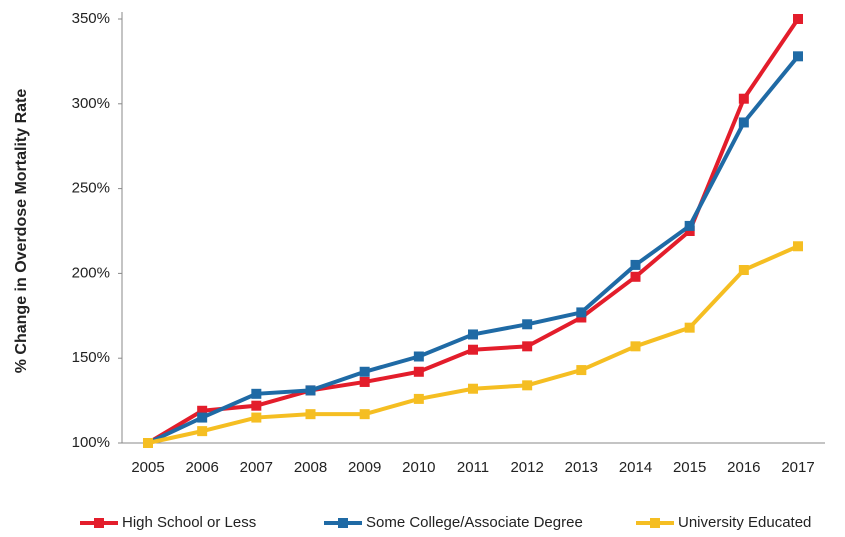 The image size is (845, 537). Describe the element at coordinates (91, 442) in the screenshot. I see `y-tick-label: 100%` at that location.